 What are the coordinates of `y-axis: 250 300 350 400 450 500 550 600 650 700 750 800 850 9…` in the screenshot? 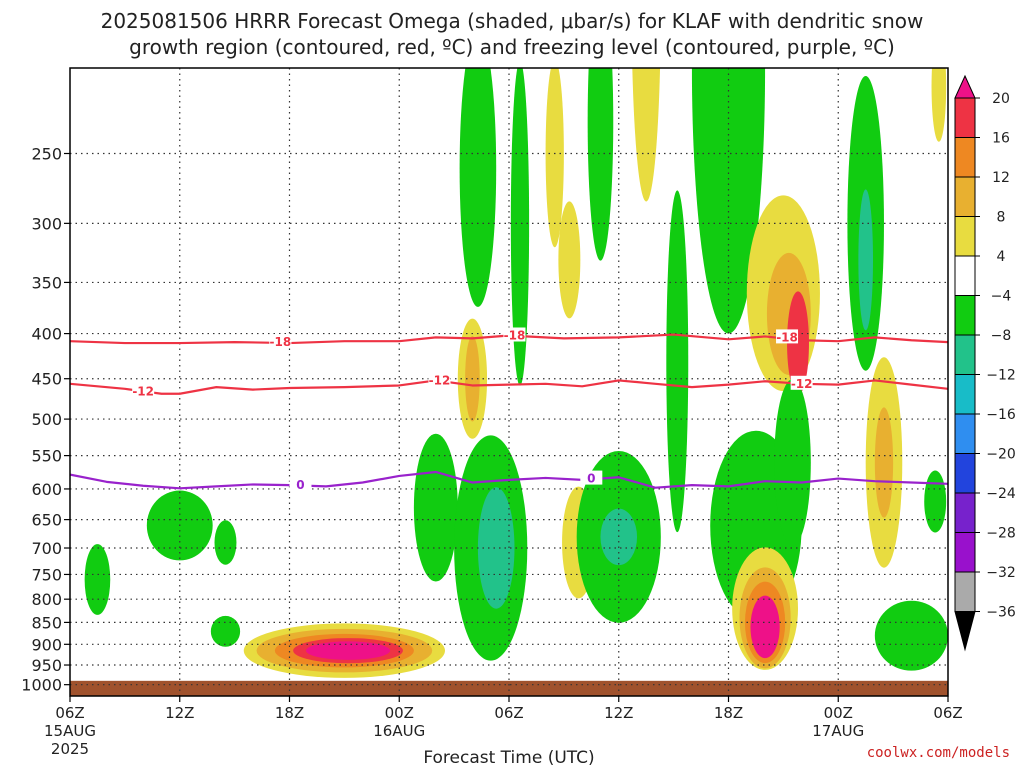 It's located at (45, 419).